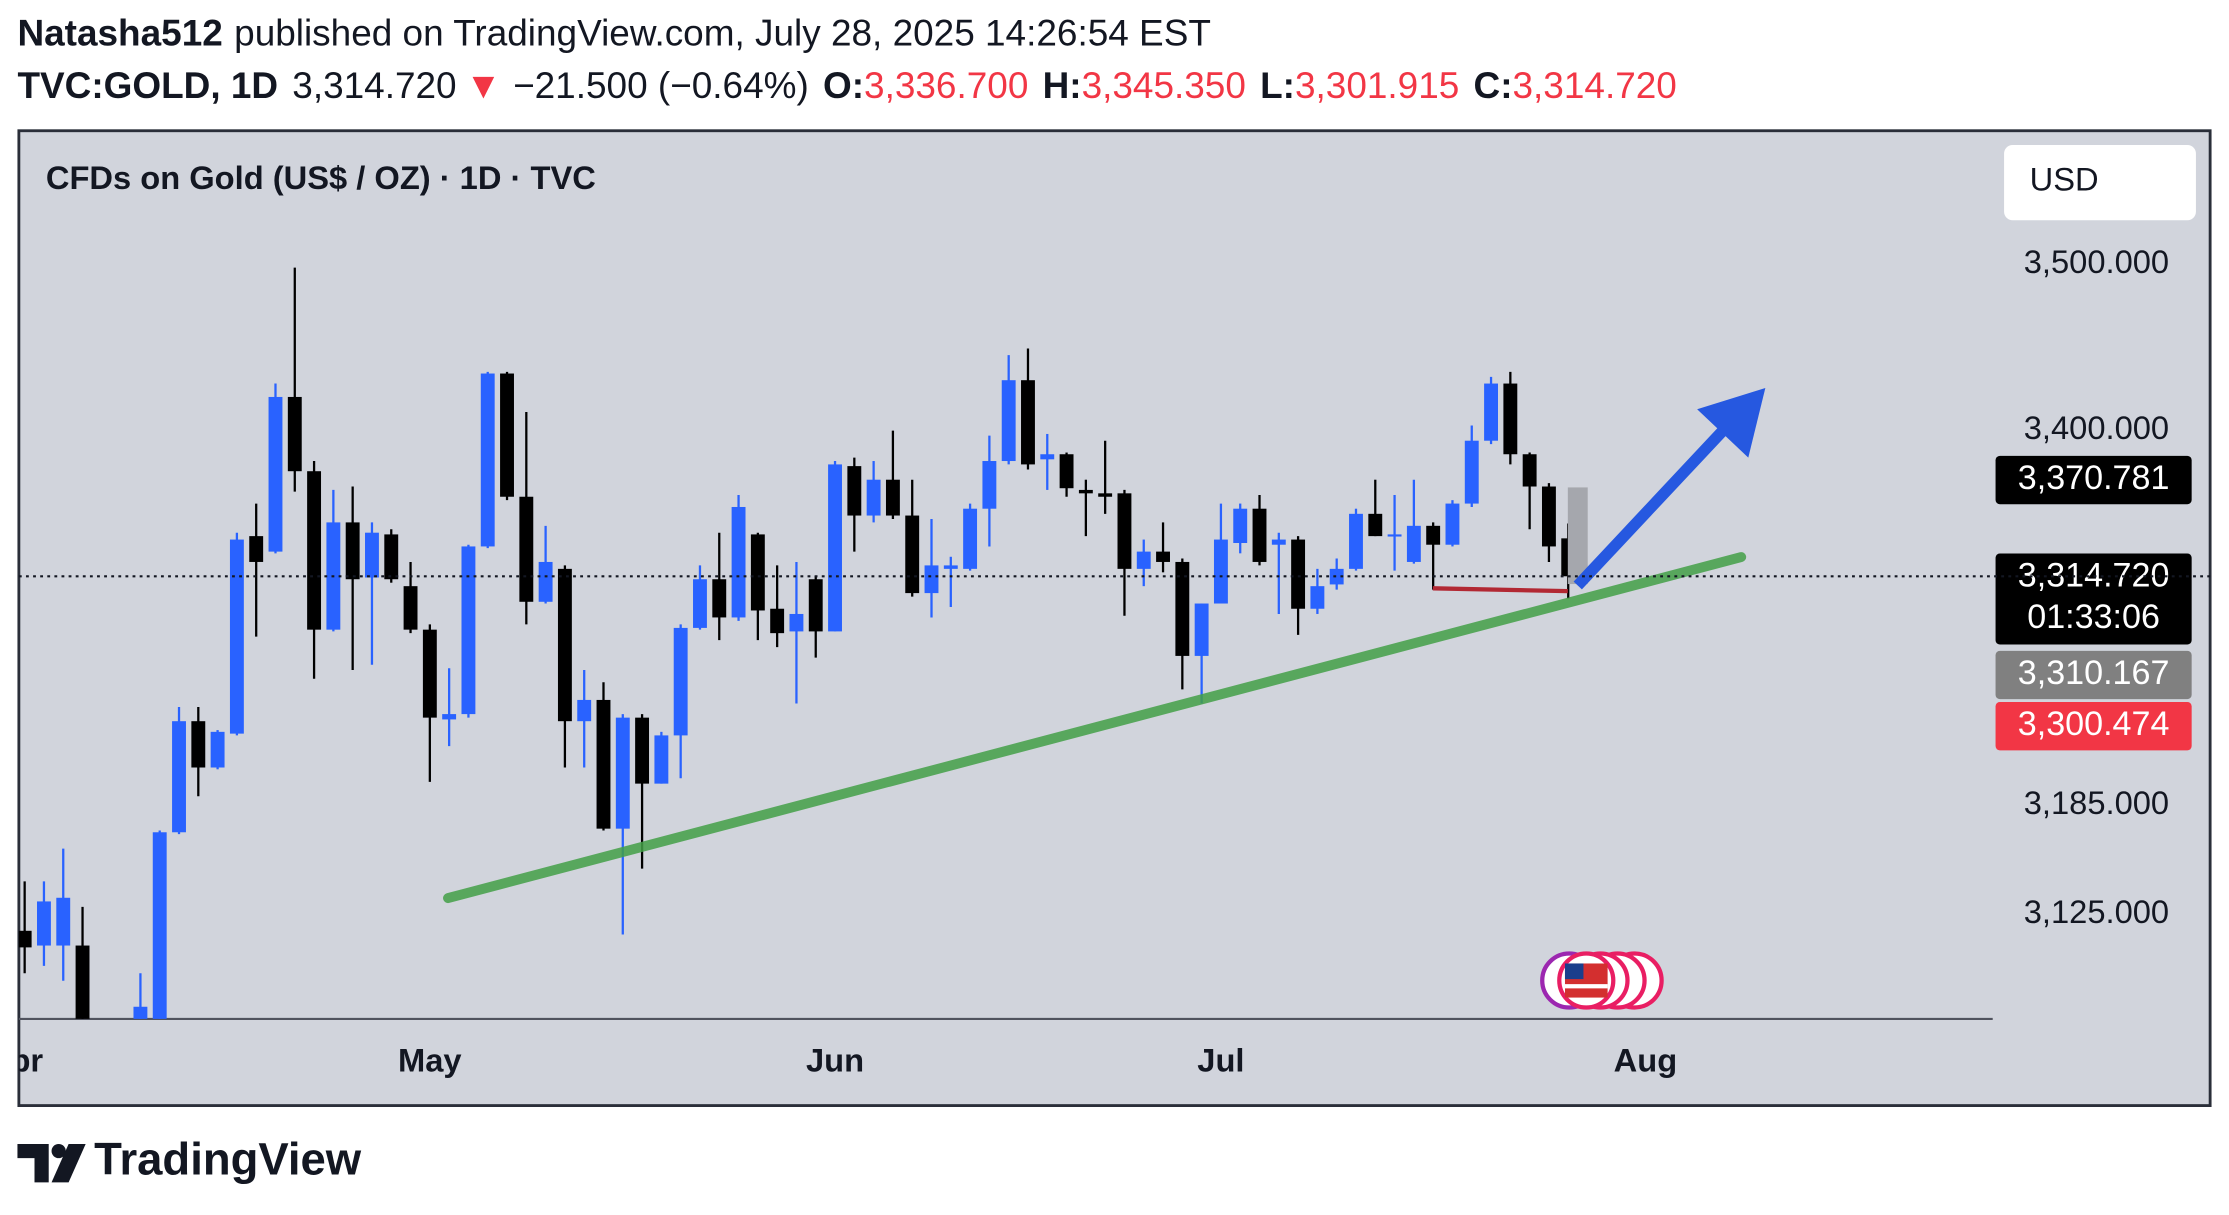 The height and width of the screenshot is (1215, 2229). What do you see at coordinates (2100, 182) in the screenshot?
I see `currency-button` at bounding box center [2100, 182].